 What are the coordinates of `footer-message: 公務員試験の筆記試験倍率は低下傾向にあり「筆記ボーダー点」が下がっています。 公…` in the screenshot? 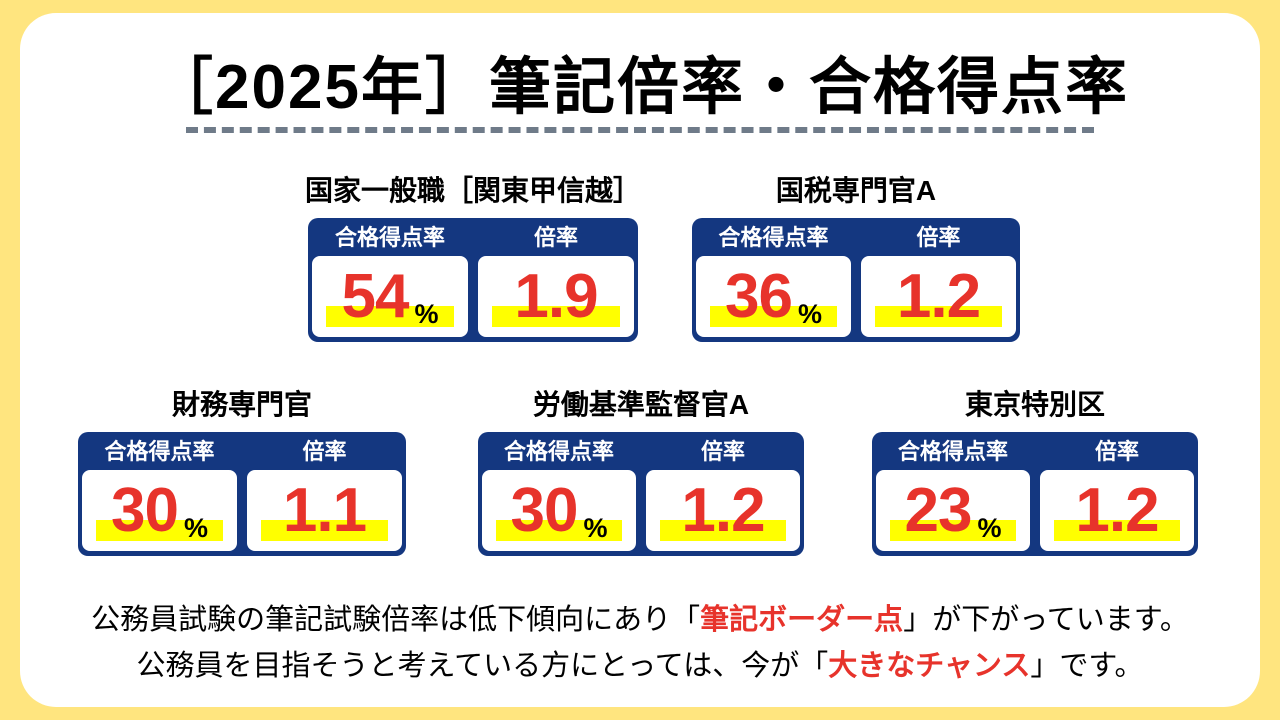 It's located at (640, 643).